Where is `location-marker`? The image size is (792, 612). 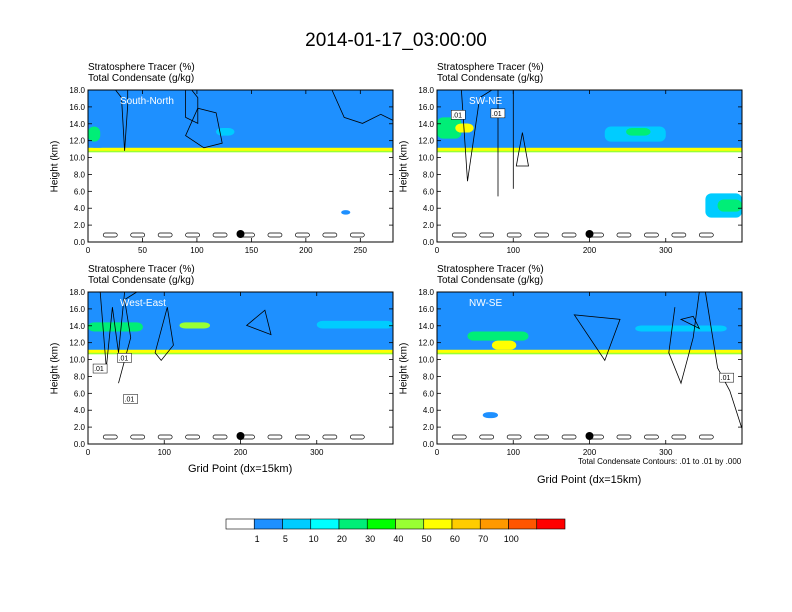
location-marker is located at coordinates (240, 436).